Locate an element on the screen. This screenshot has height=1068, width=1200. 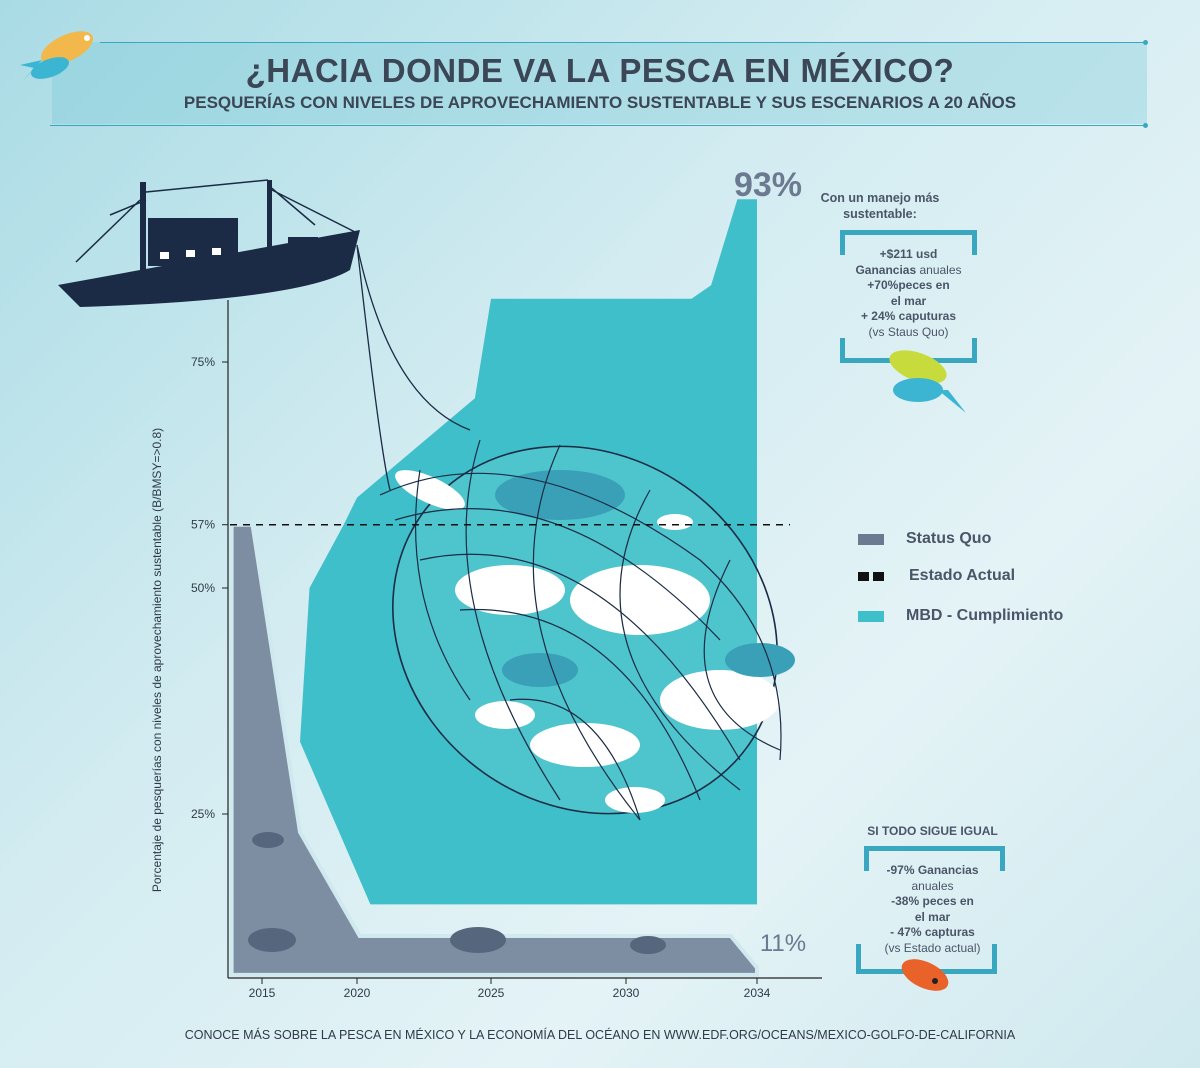
green-fish-icon is located at coordinates (927, 381).